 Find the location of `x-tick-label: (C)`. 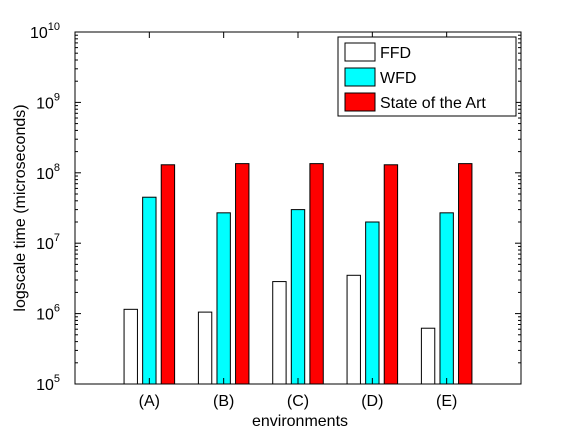

x-tick-label: (C) is located at coordinates (298, 401).